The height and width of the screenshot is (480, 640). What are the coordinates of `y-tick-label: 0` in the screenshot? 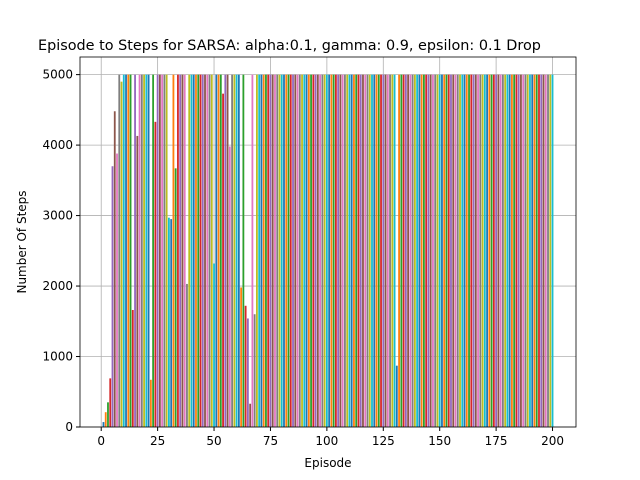 It's located at (69, 427).